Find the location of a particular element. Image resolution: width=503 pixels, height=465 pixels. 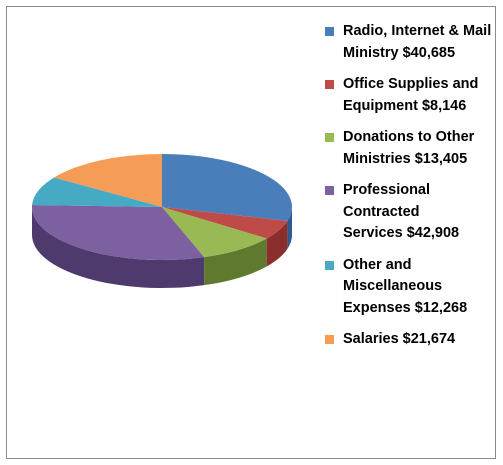

legend-item: Salaries $21,674 is located at coordinates (412, 340).